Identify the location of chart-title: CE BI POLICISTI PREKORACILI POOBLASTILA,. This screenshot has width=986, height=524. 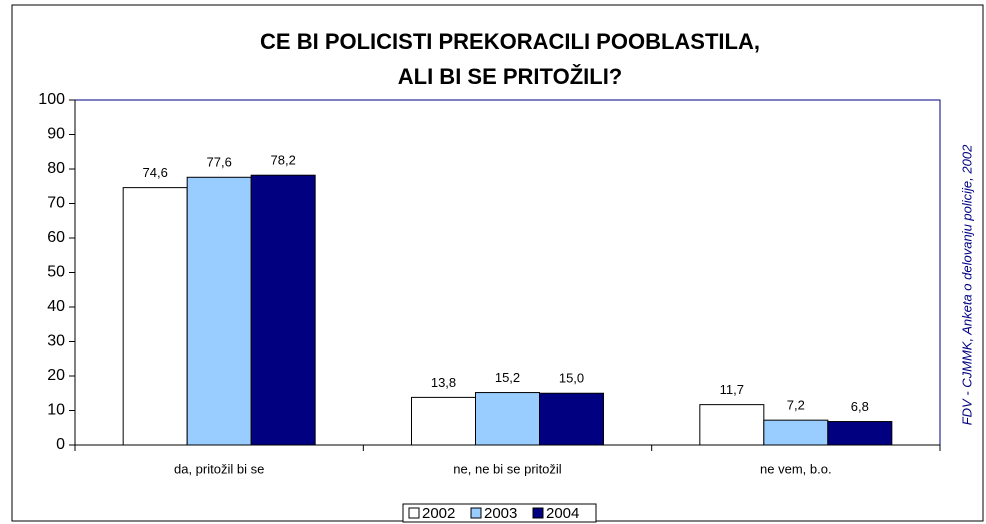
(510, 41).